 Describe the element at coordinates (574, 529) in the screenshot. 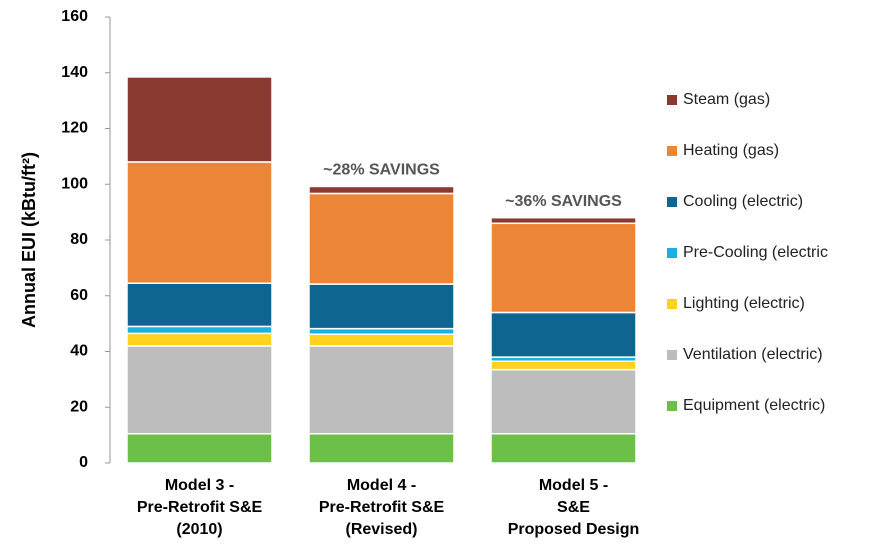

I see `x-tick-label: Proposed Design` at that location.